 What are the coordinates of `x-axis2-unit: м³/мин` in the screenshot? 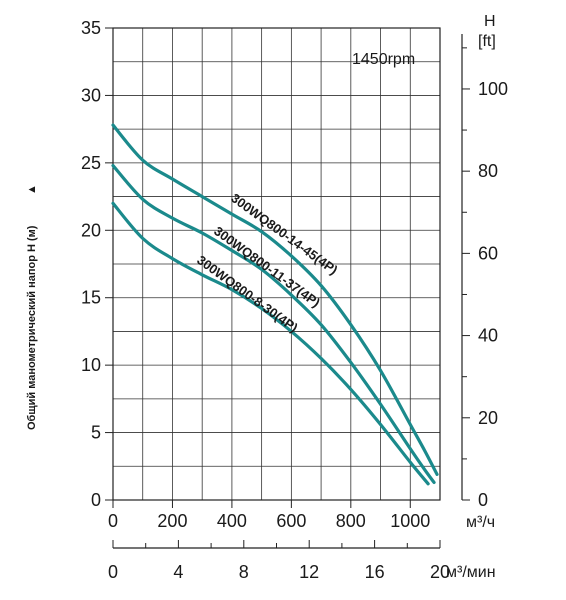 It's located at (471, 572).